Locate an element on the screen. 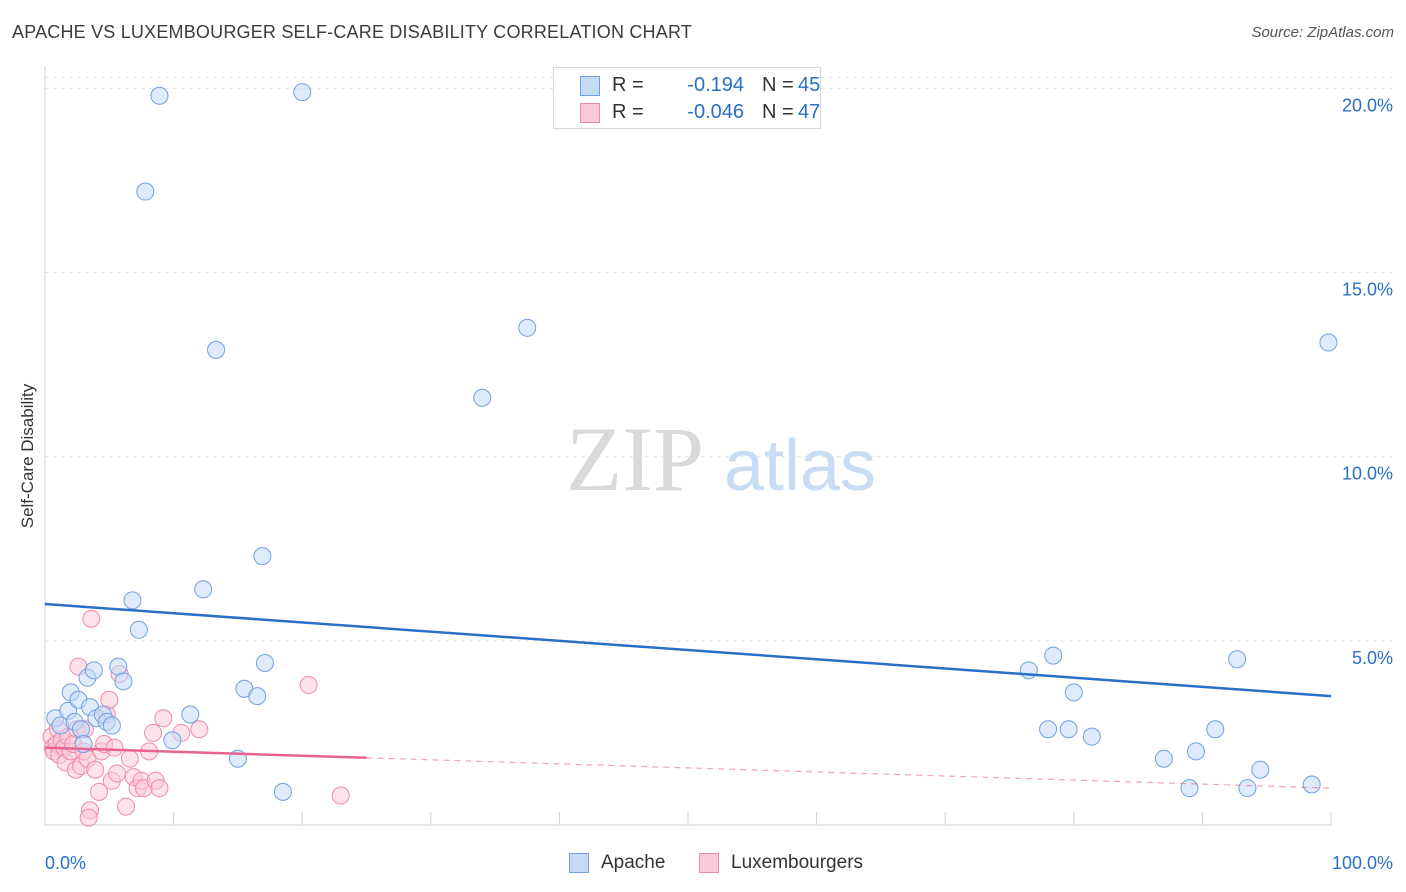 This screenshot has width=1406, height=892. apache-legend-swatch is located at coordinates (579, 863).